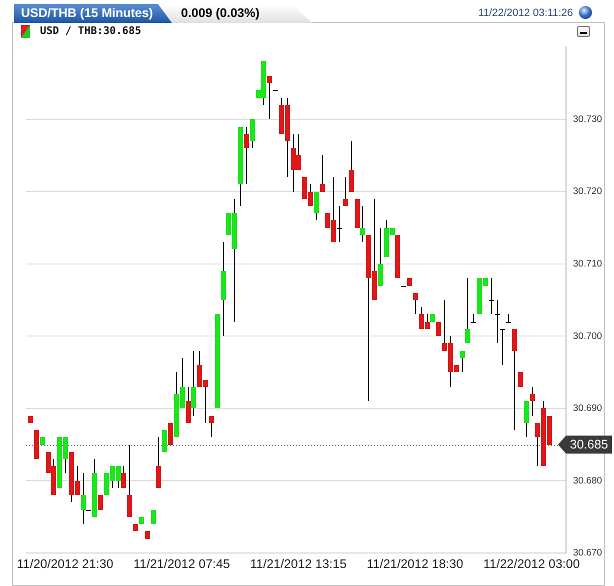  Describe the element at coordinates (182, 563) in the screenshot. I see `x-tick-label: 11/21/2012 07:45` at that location.